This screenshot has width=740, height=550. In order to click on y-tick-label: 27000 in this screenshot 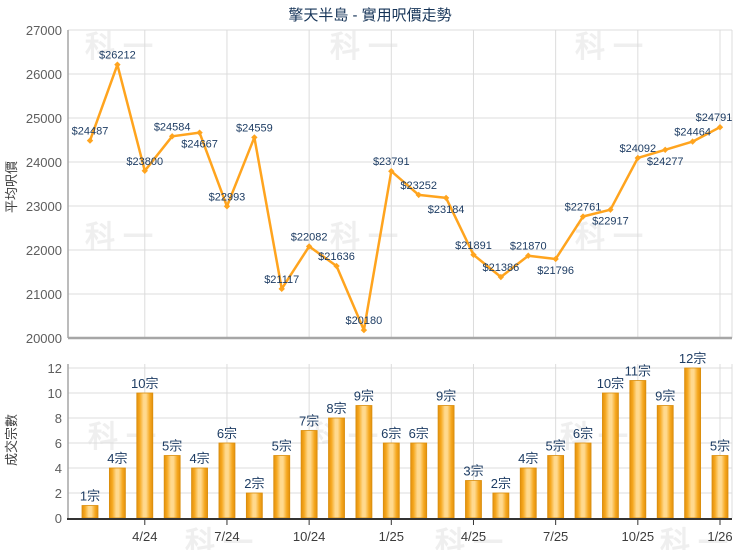, I will do `click(44, 30)`.